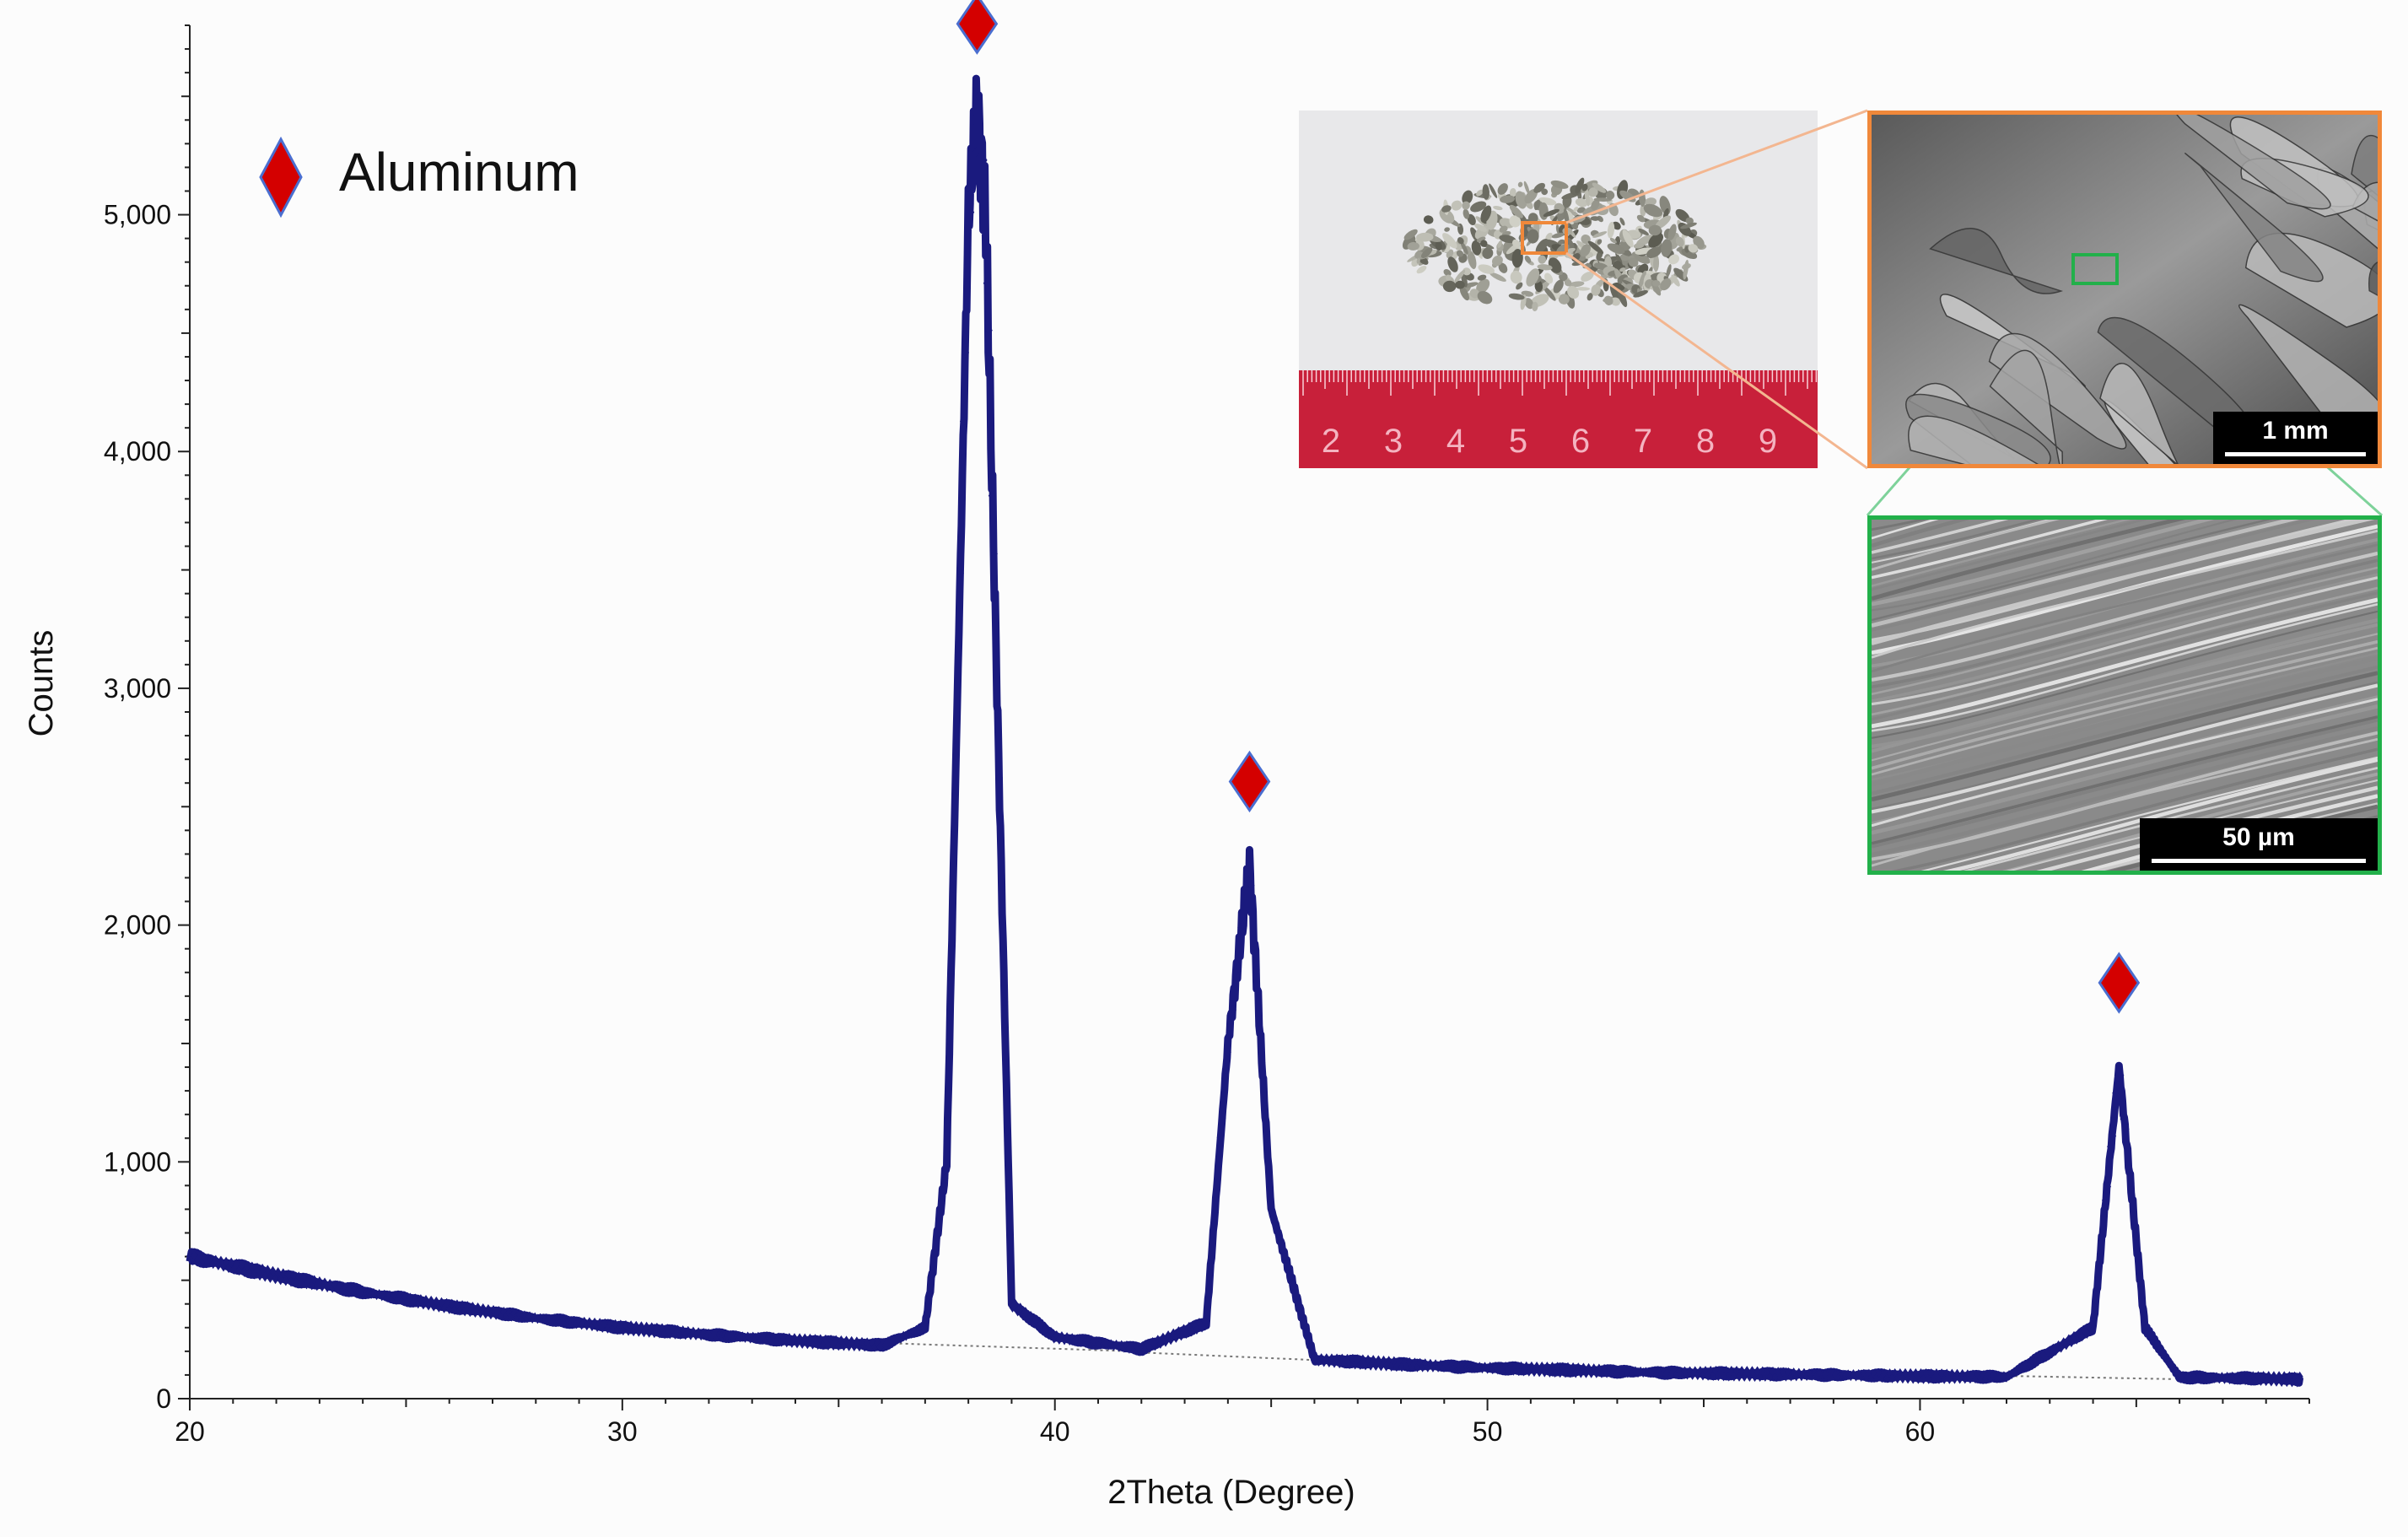 This screenshot has height=1537, width=2408. I want to click on scale-bar-1mm: 1 mm, so click(2295, 438).